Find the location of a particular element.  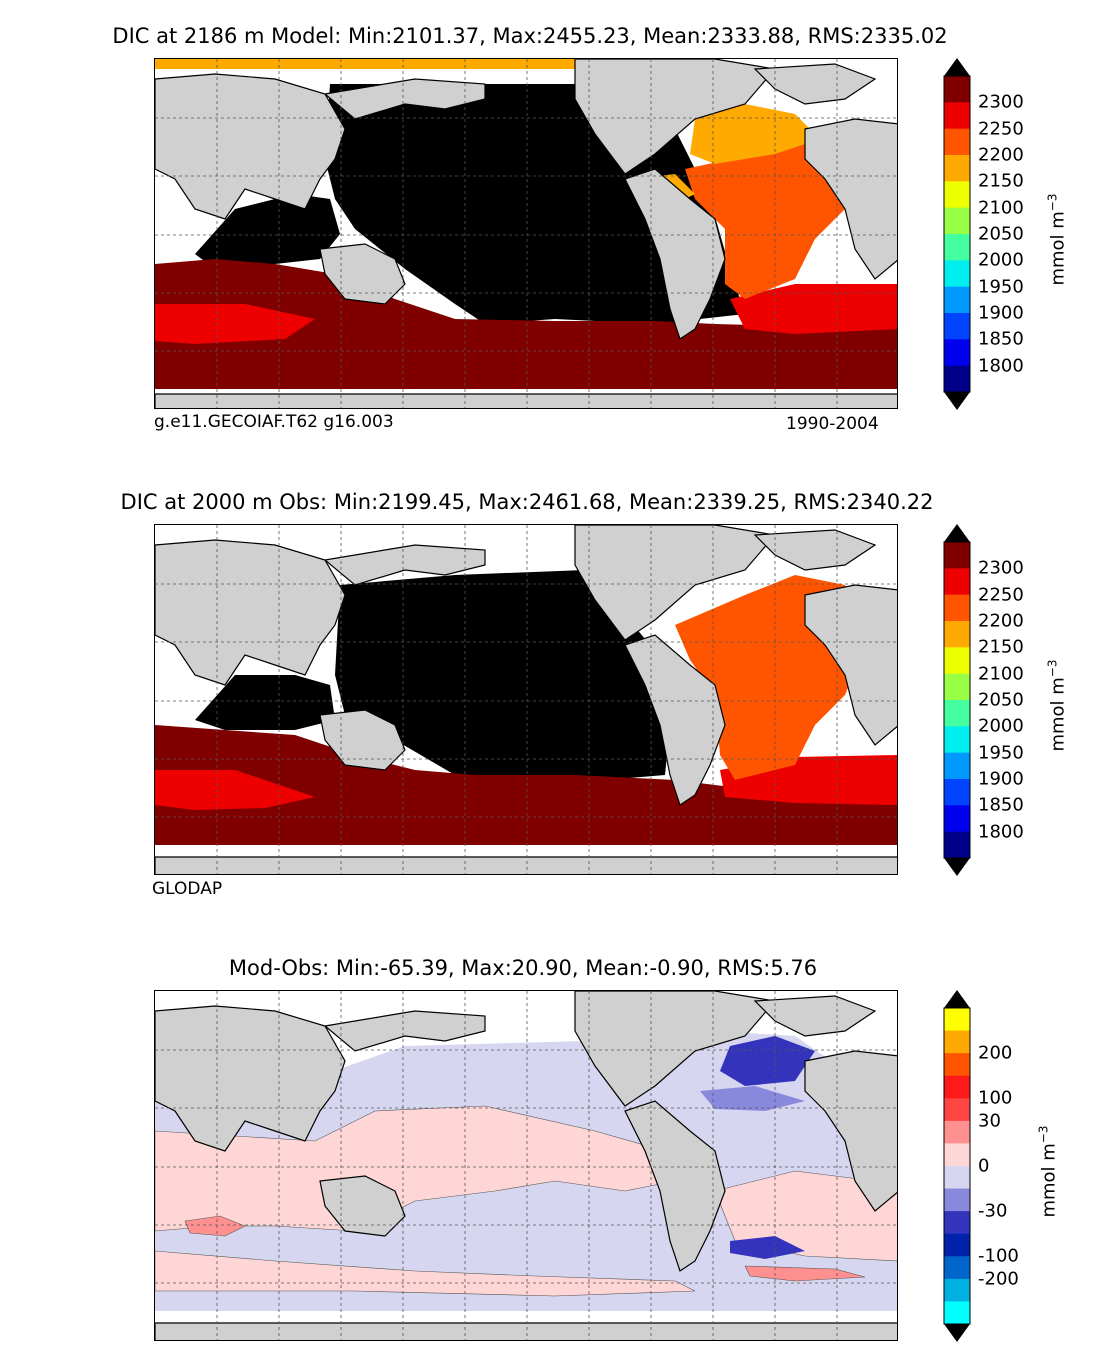

north-atlantic-region is located at coordinates (755, 134).